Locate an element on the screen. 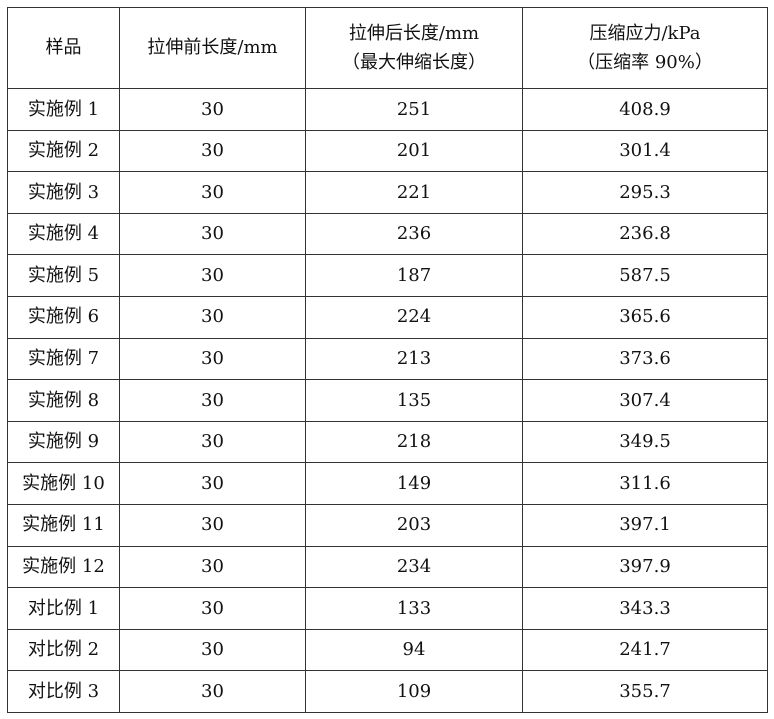 Image resolution: width=774 pixels, height=719 pixels. cell-compressive-stress: 408.9 is located at coordinates (645, 109).